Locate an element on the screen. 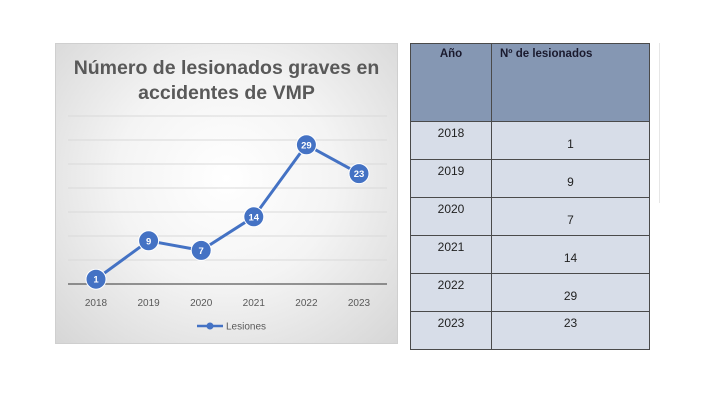 This screenshot has width=710, height=402. table-header-row: Año Nº de lesionados is located at coordinates (530, 82).